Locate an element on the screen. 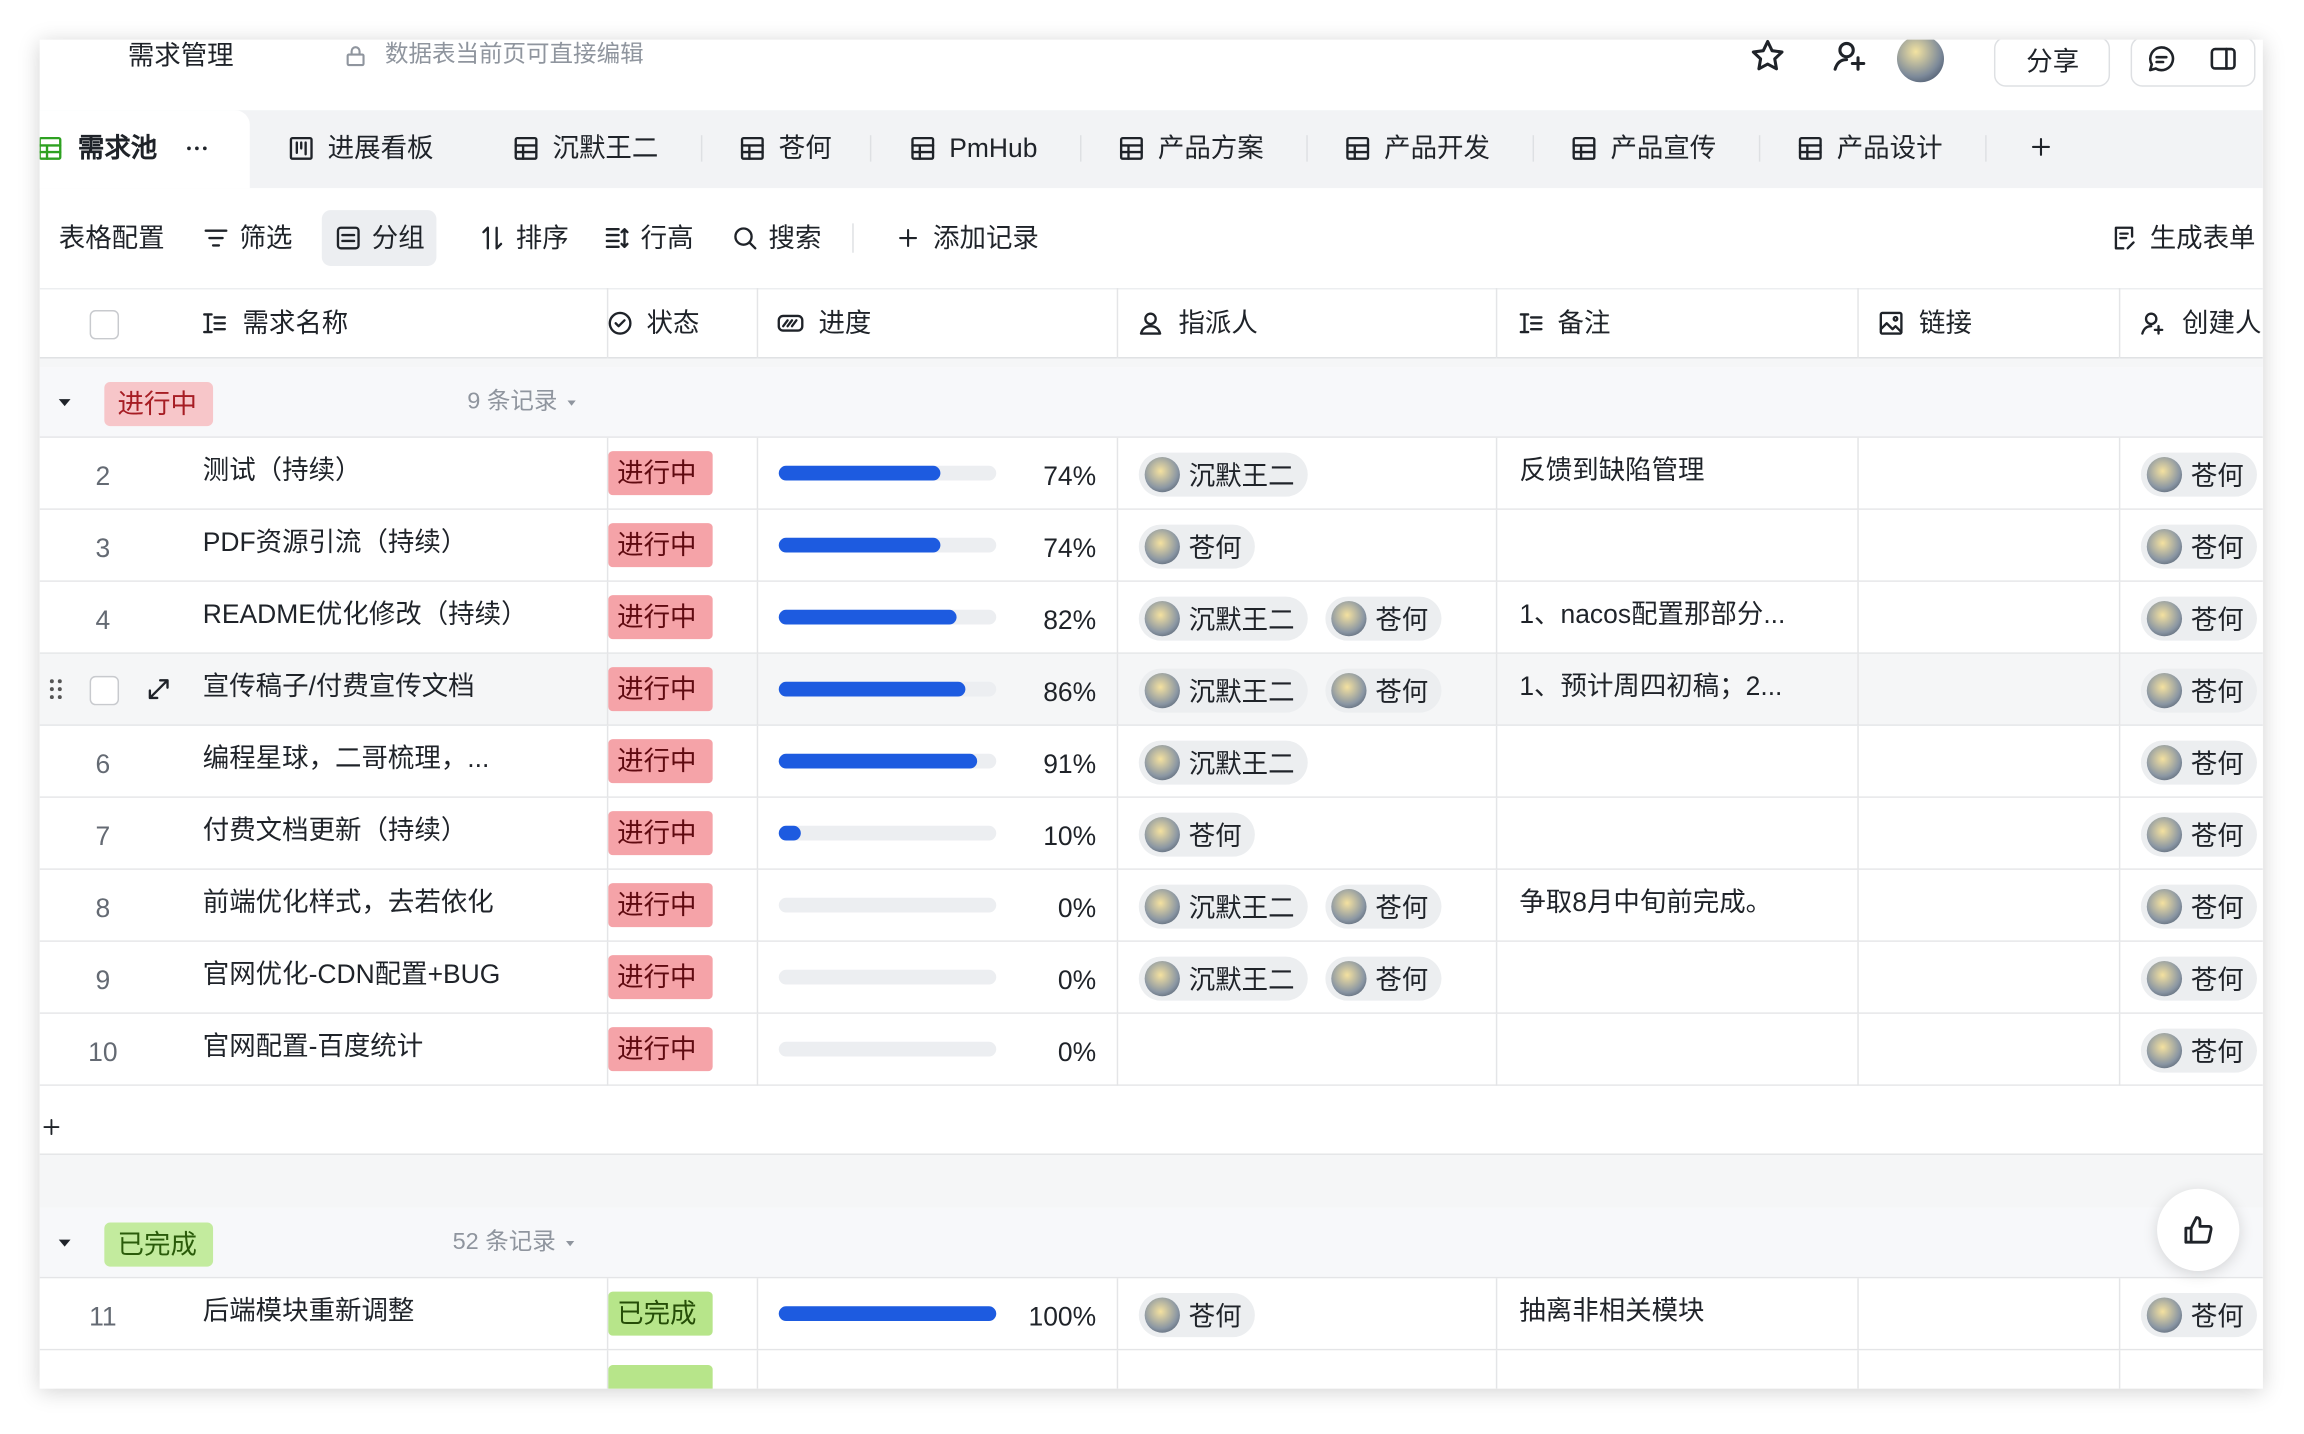 This screenshot has width=2304, height=1434. search-icon is located at coordinates (744, 237).